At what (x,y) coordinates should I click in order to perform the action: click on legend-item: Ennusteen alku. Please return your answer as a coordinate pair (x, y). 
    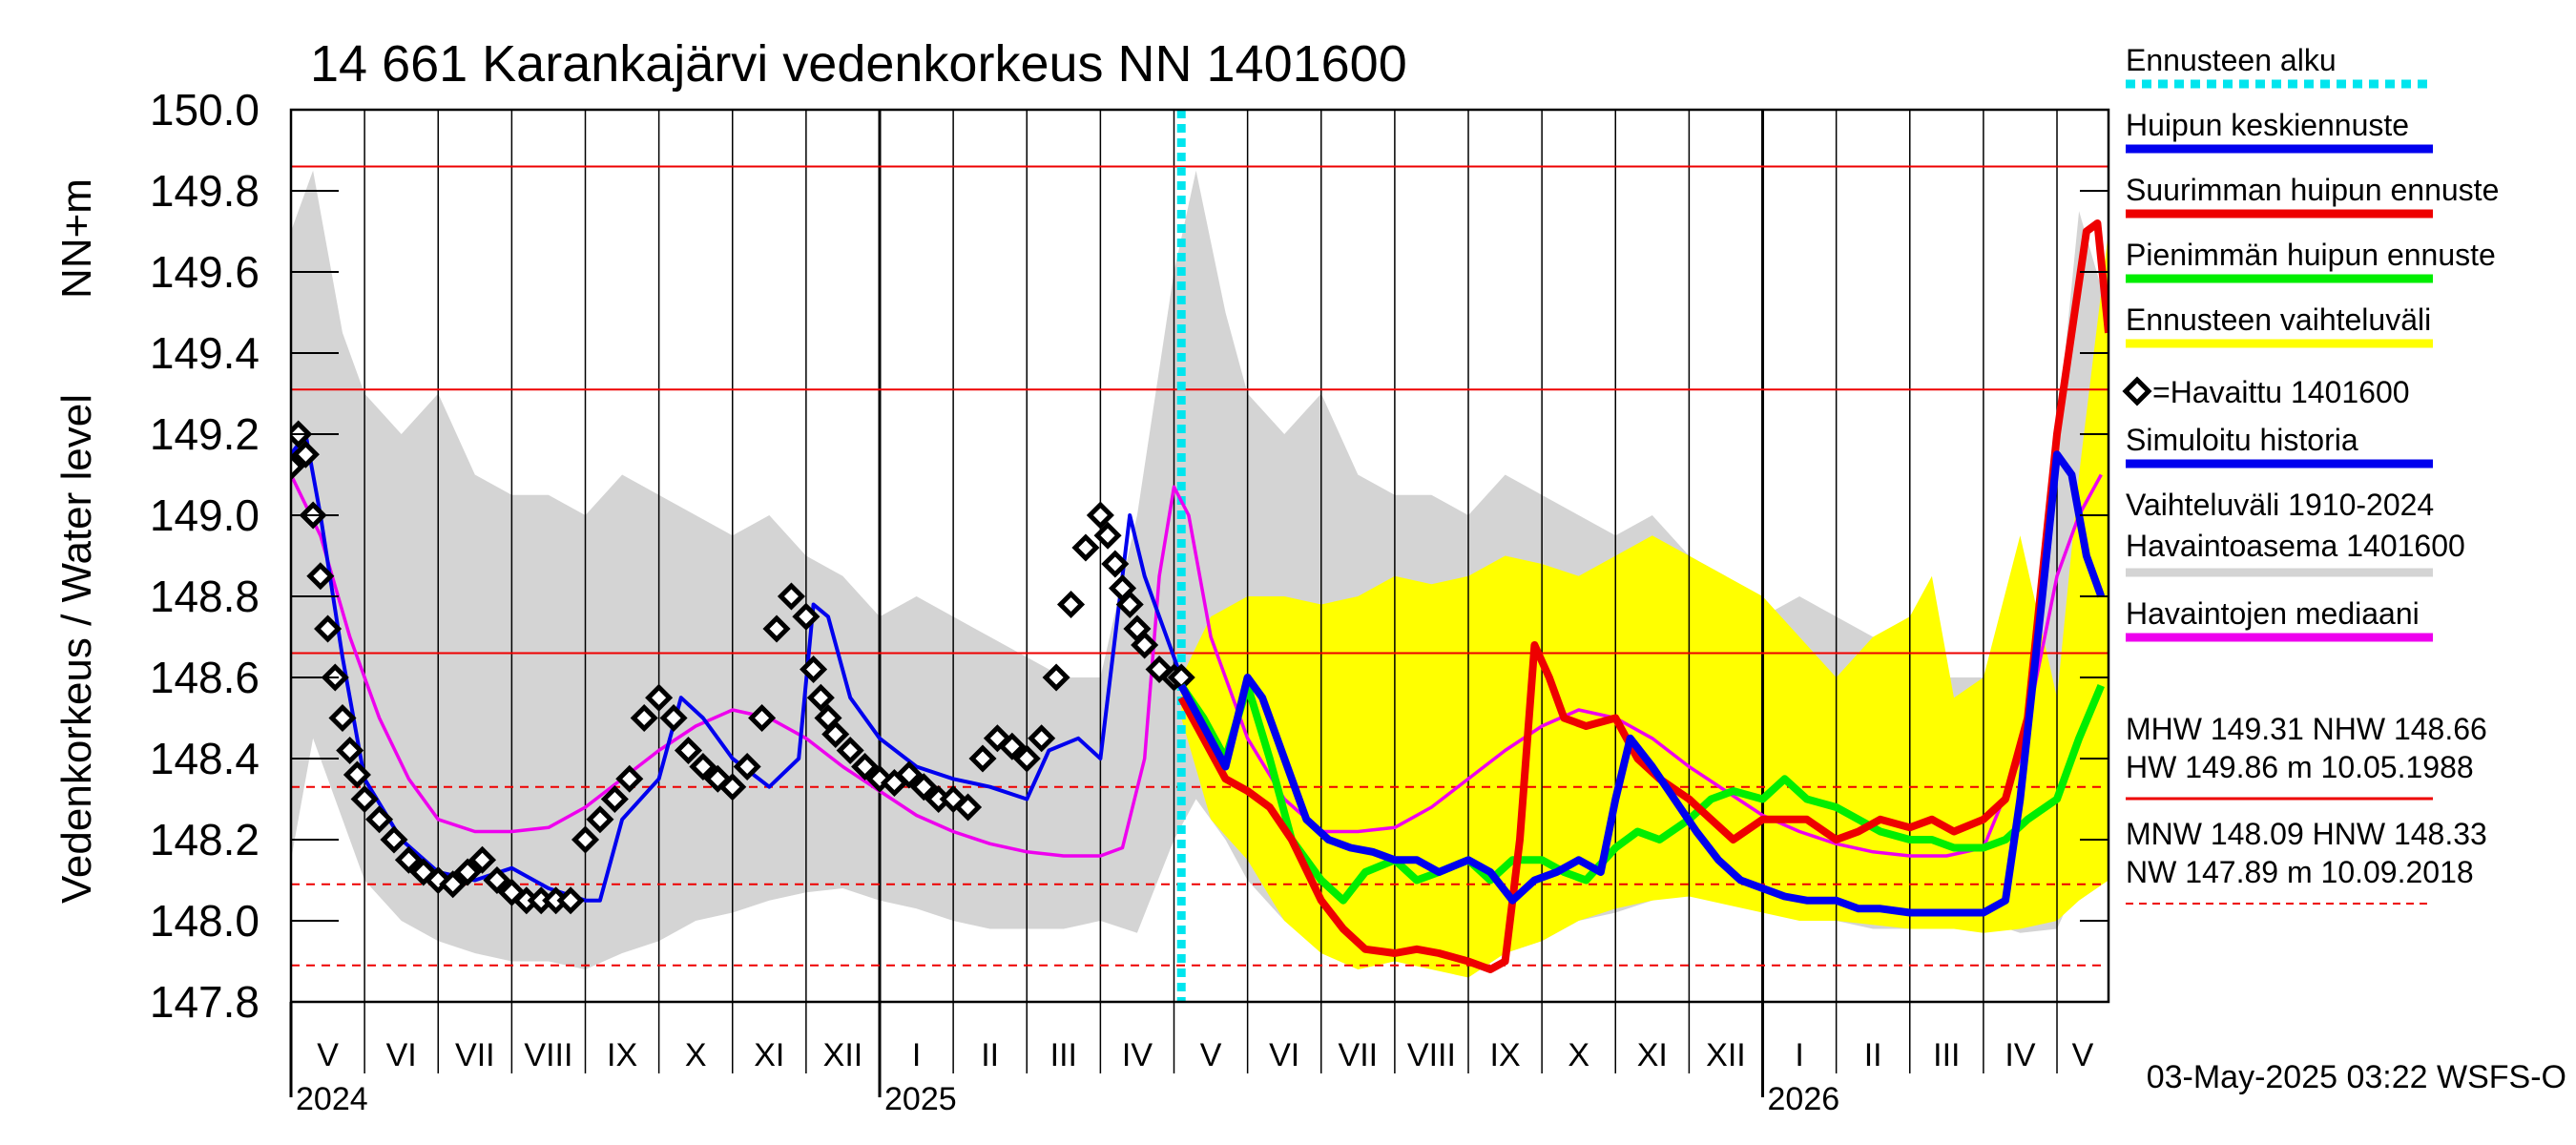
    Looking at the image, I should click on (2279, 66).